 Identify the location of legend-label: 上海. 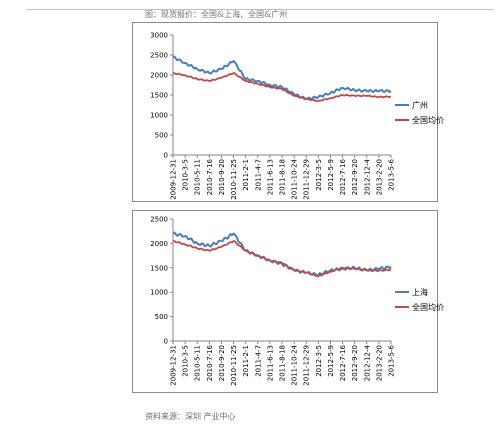
(420, 292).